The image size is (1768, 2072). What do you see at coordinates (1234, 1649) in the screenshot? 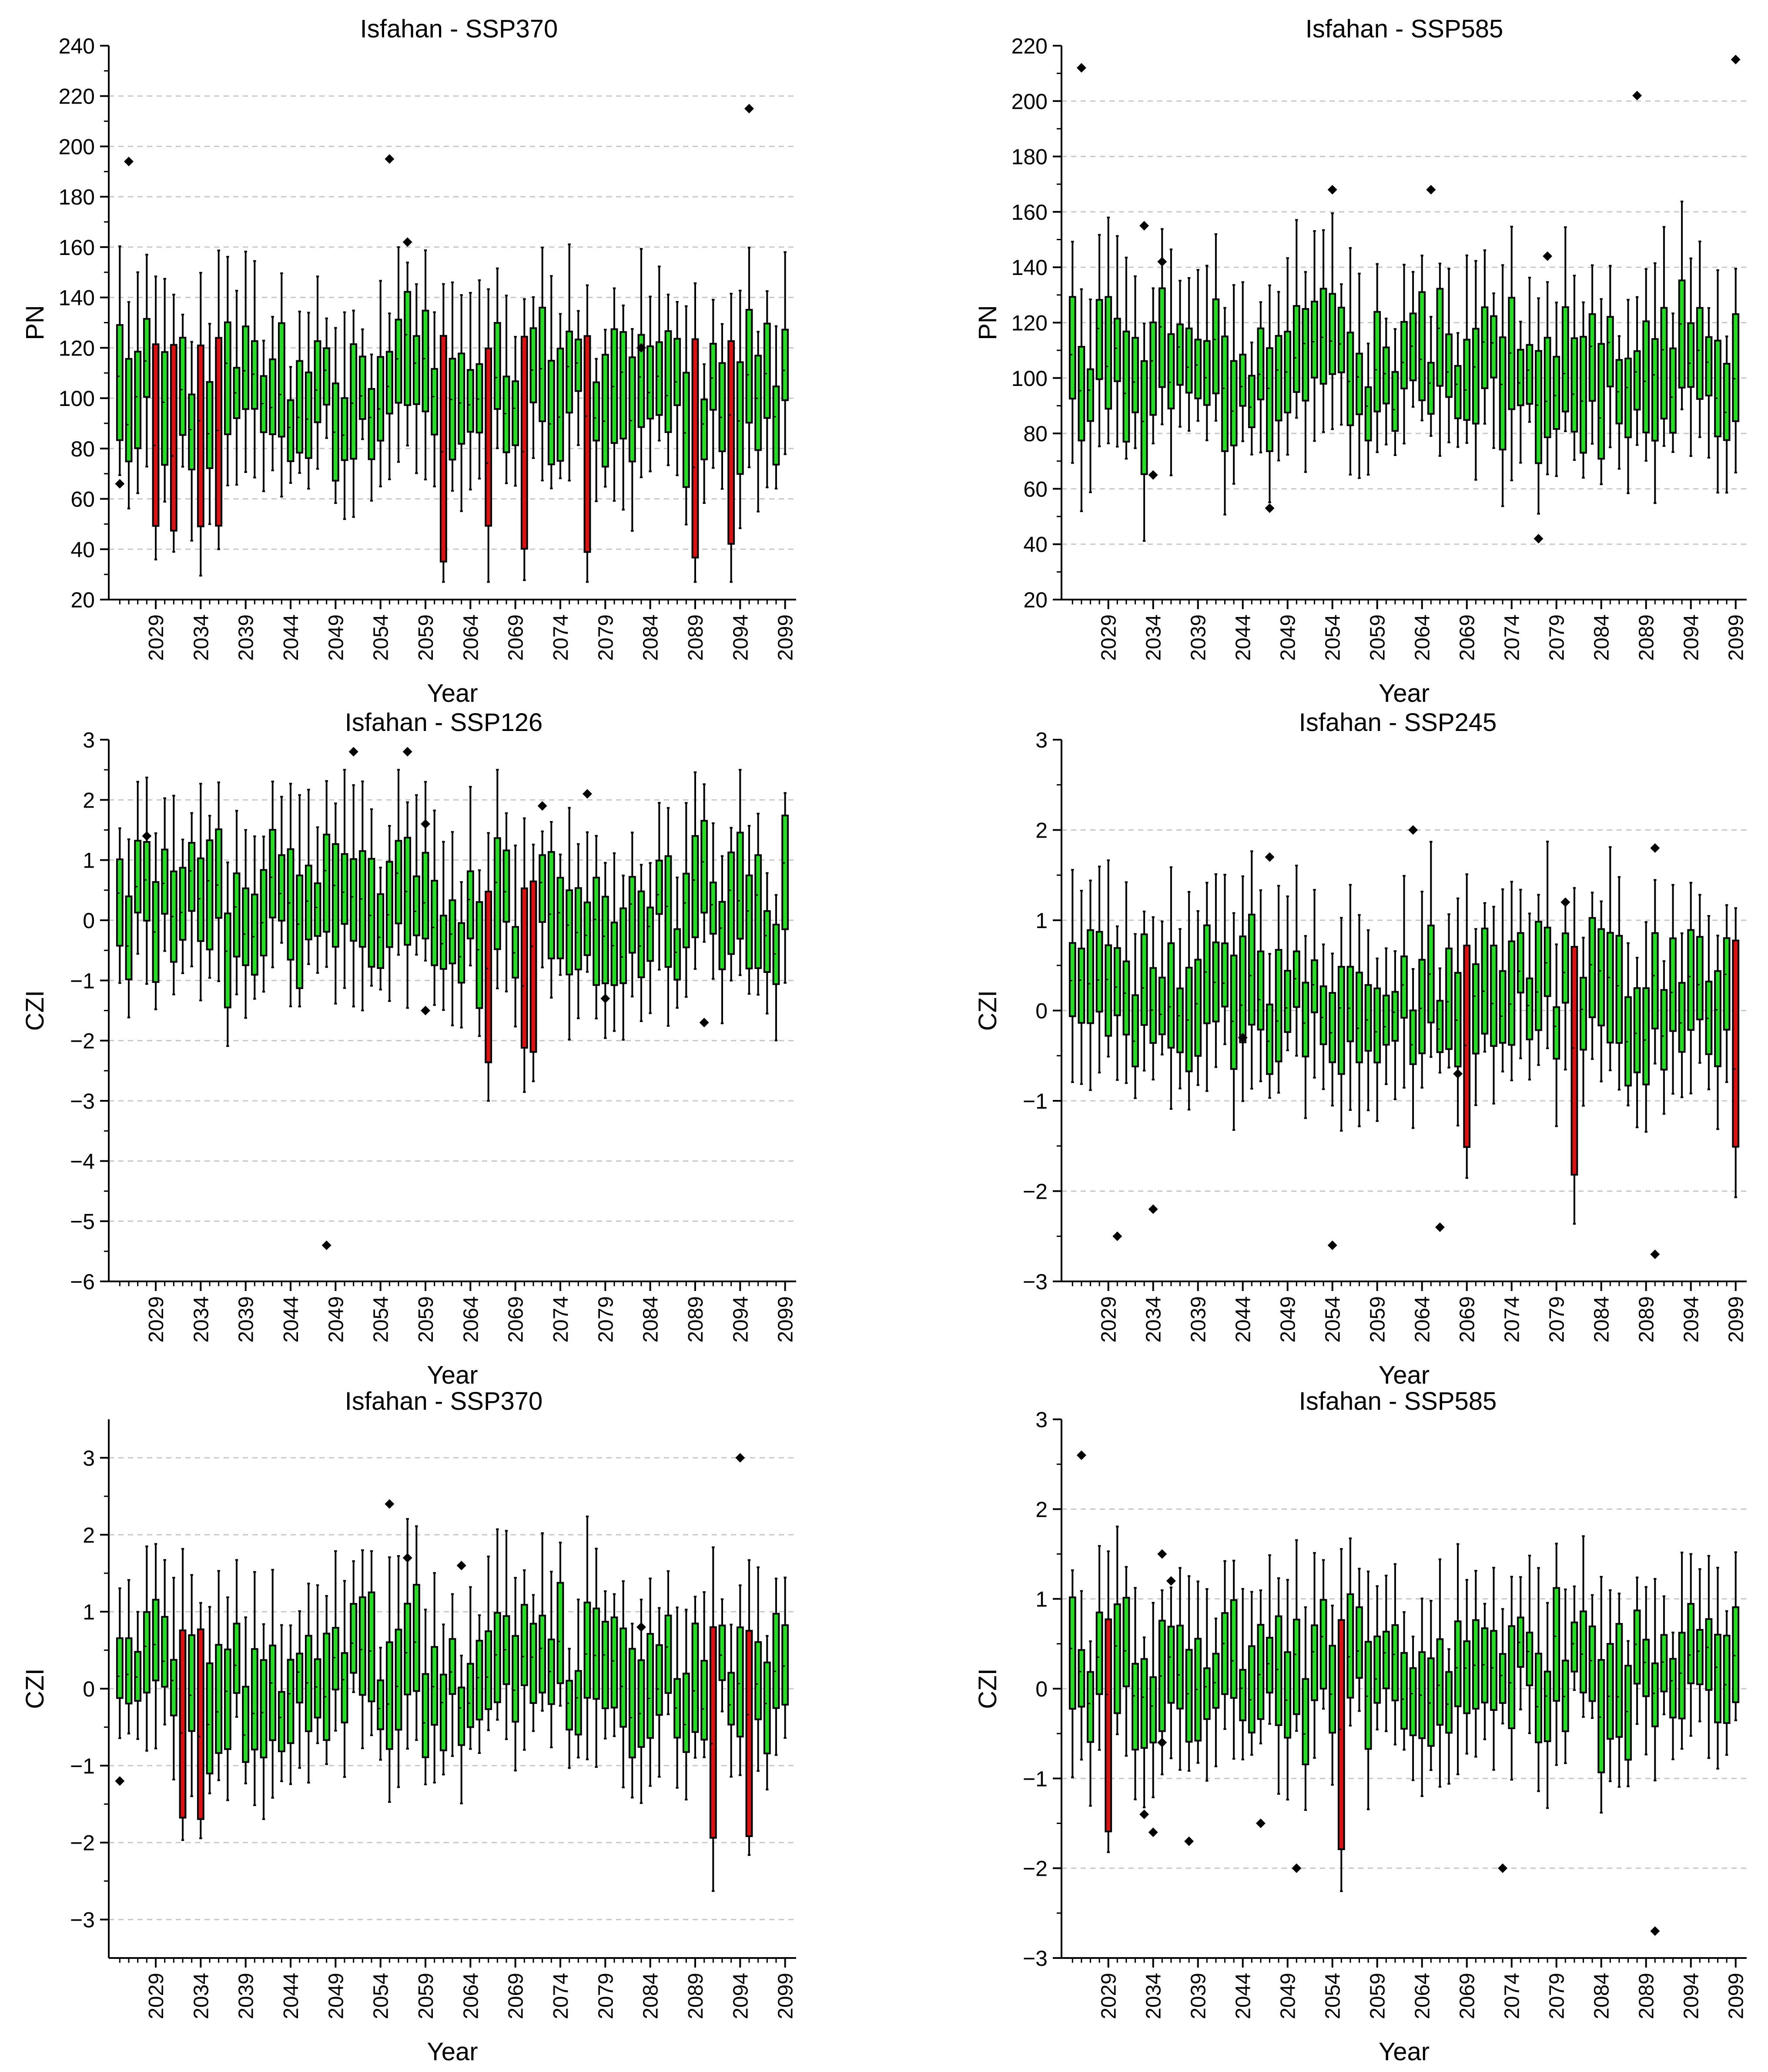
I see `box-2043` at bounding box center [1234, 1649].